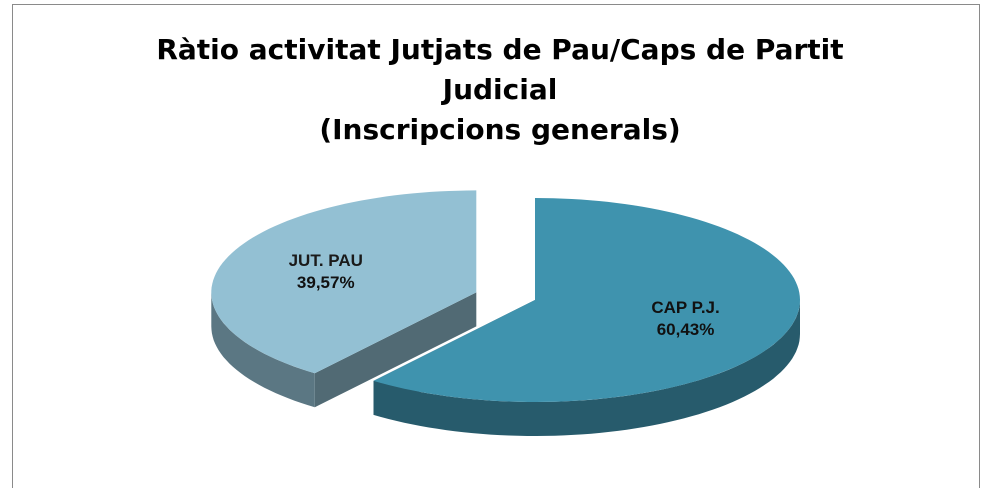 The height and width of the screenshot is (488, 995). I want to click on chart-subtitle: (Inscripcions generals), so click(500, 129).